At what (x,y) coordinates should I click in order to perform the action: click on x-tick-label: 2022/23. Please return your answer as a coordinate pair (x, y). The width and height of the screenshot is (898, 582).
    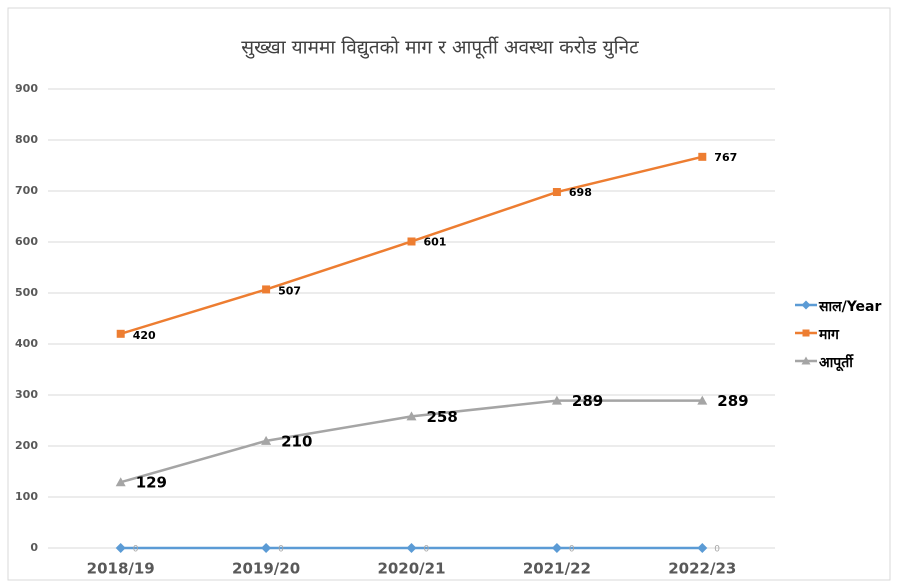
    Looking at the image, I should click on (702, 569).